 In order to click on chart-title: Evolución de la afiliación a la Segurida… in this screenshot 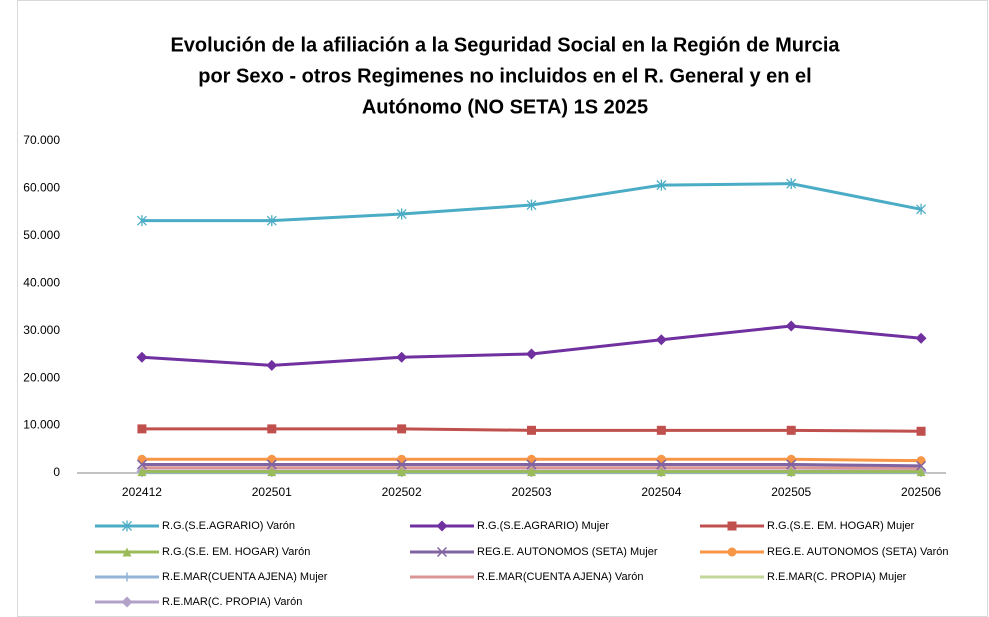, I will do `click(505, 45)`.